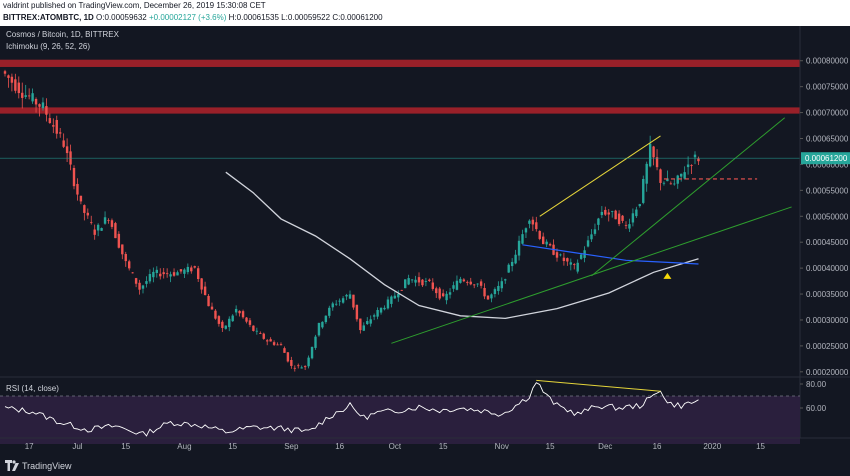 This screenshot has height=476, width=850. I want to click on price-axis-label: 0.00045000, so click(827, 242).